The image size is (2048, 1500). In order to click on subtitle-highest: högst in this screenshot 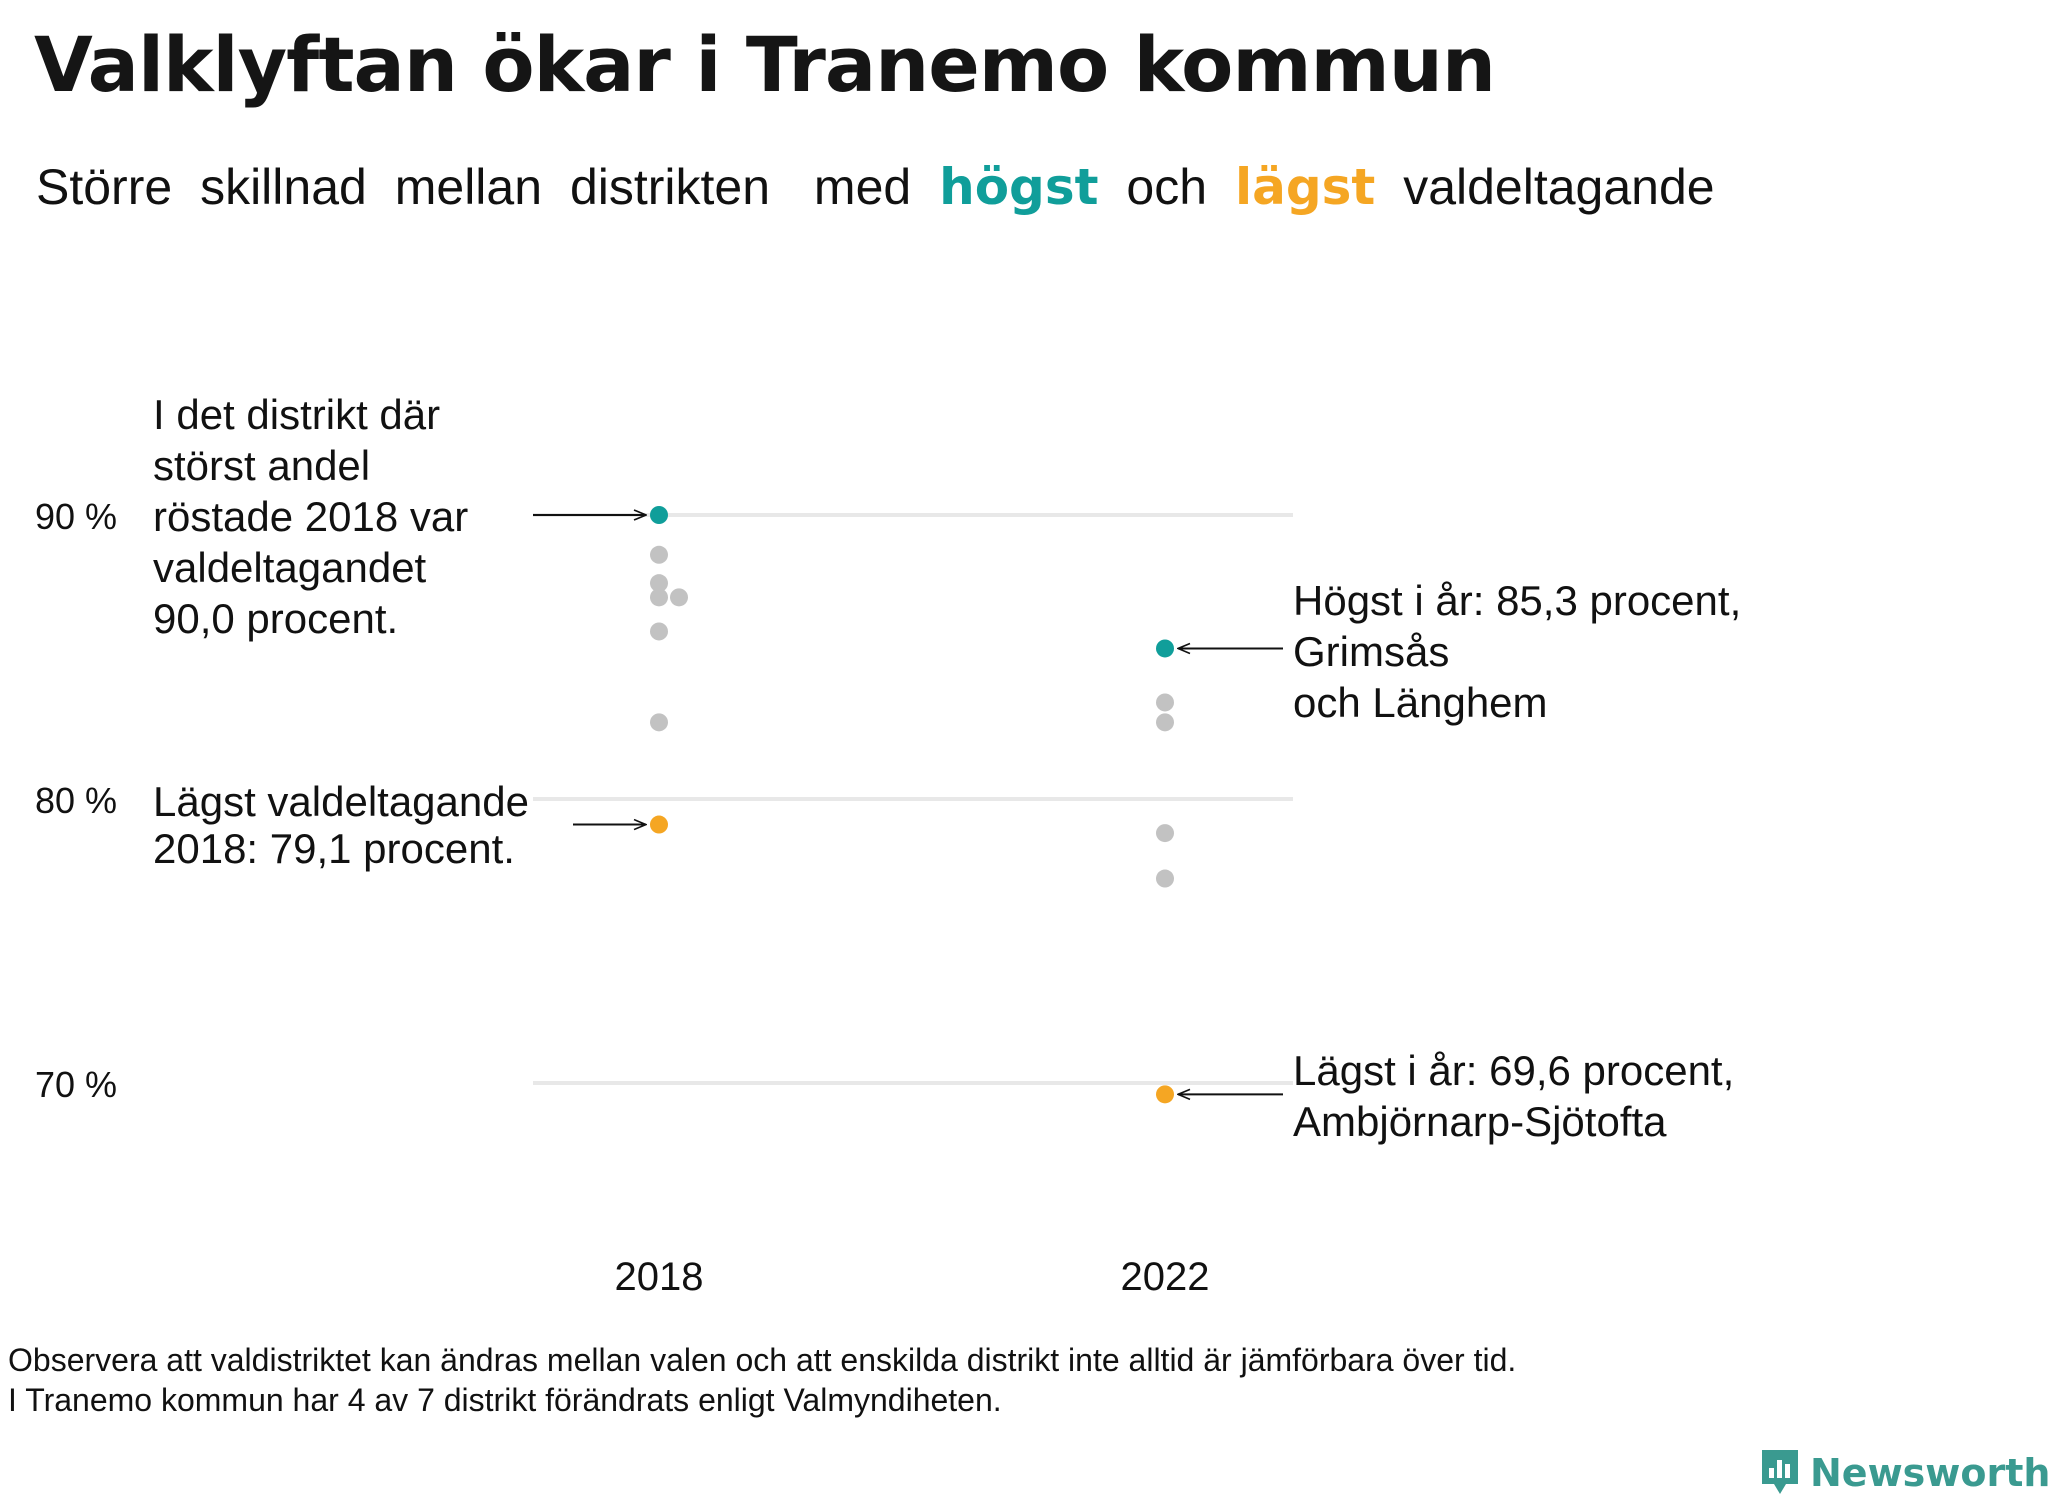, I will do `click(1019, 187)`.